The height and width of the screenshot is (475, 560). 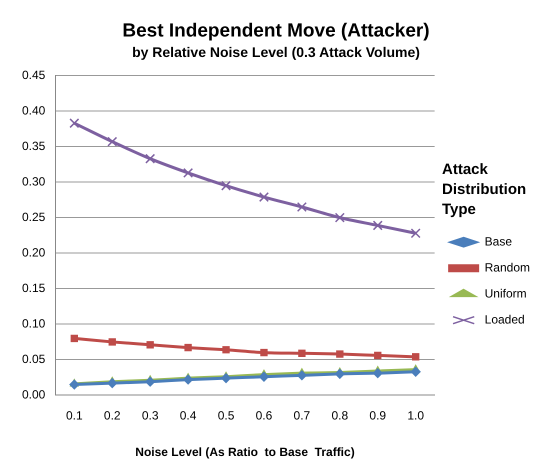 I want to click on y-tick-label: 0.35, so click(x=34, y=145).